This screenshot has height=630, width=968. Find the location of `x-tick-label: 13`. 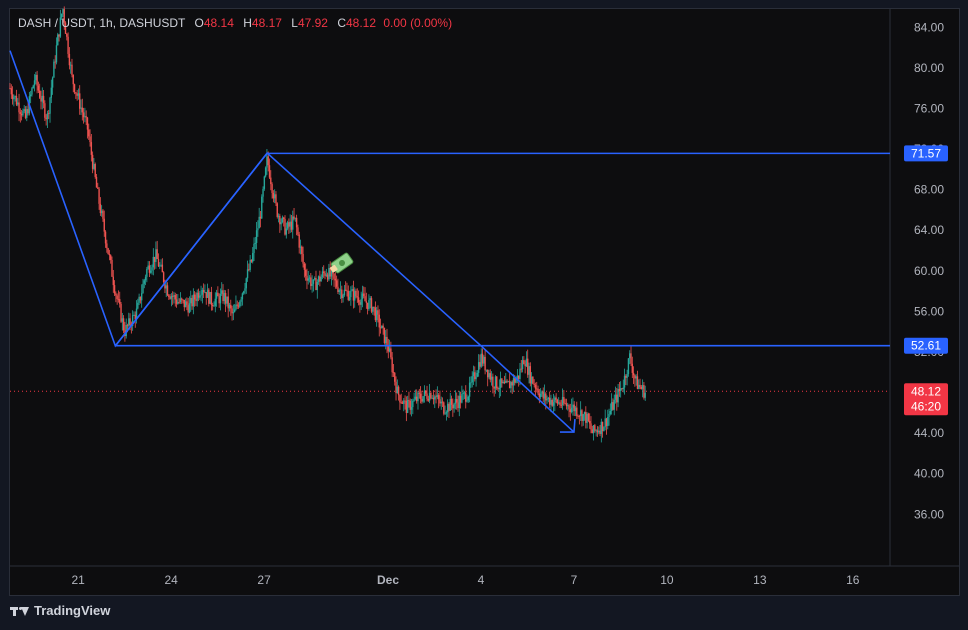

x-tick-label: 13 is located at coordinates (760, 580).